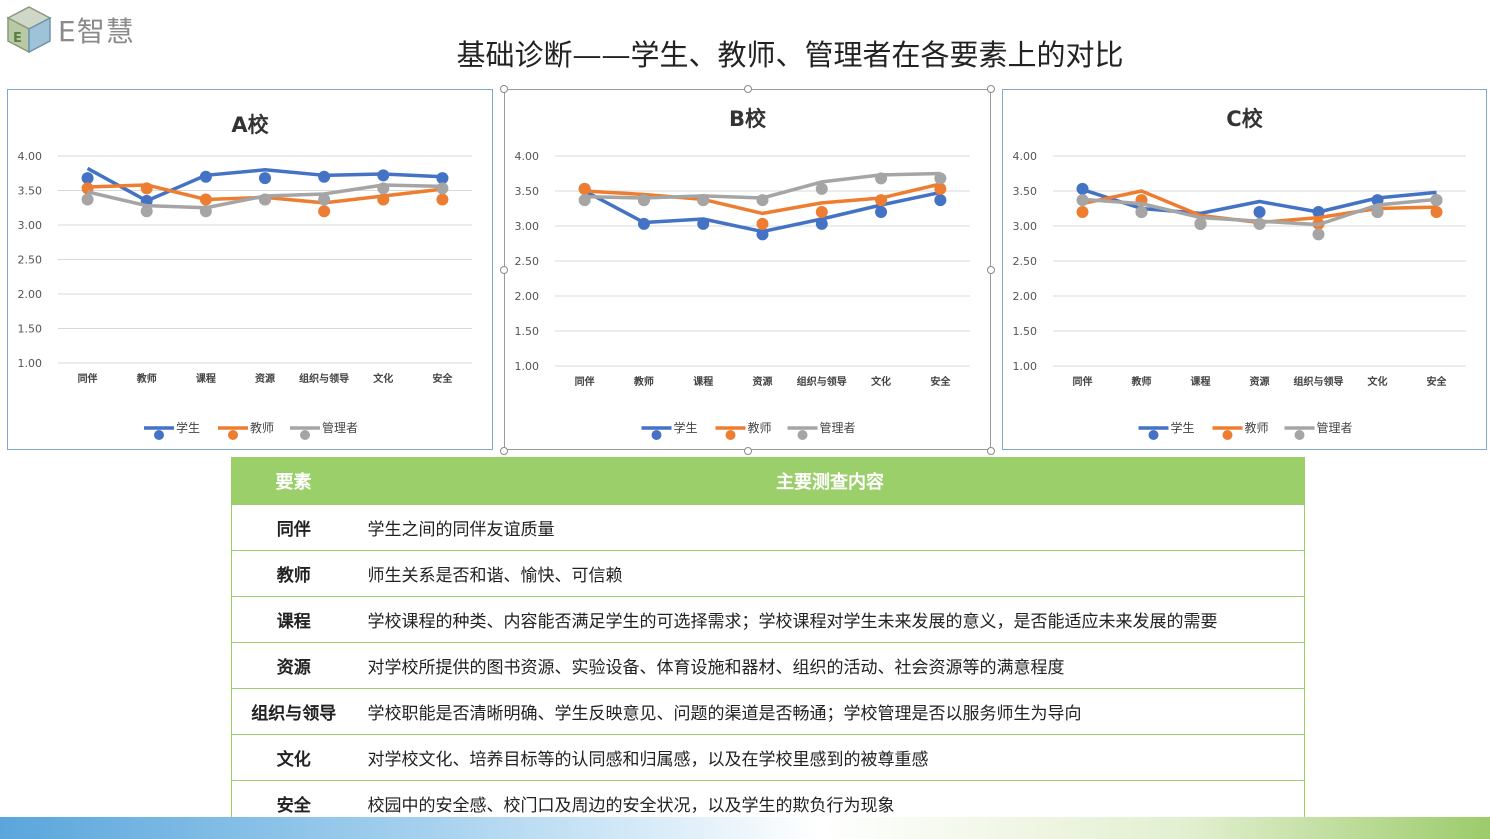  What do you see at coordinates (768, 527) in the screenshot?
I see `table-row: 同伴 学生之间的同伴友谊质量` at bounding box center [768, 527].